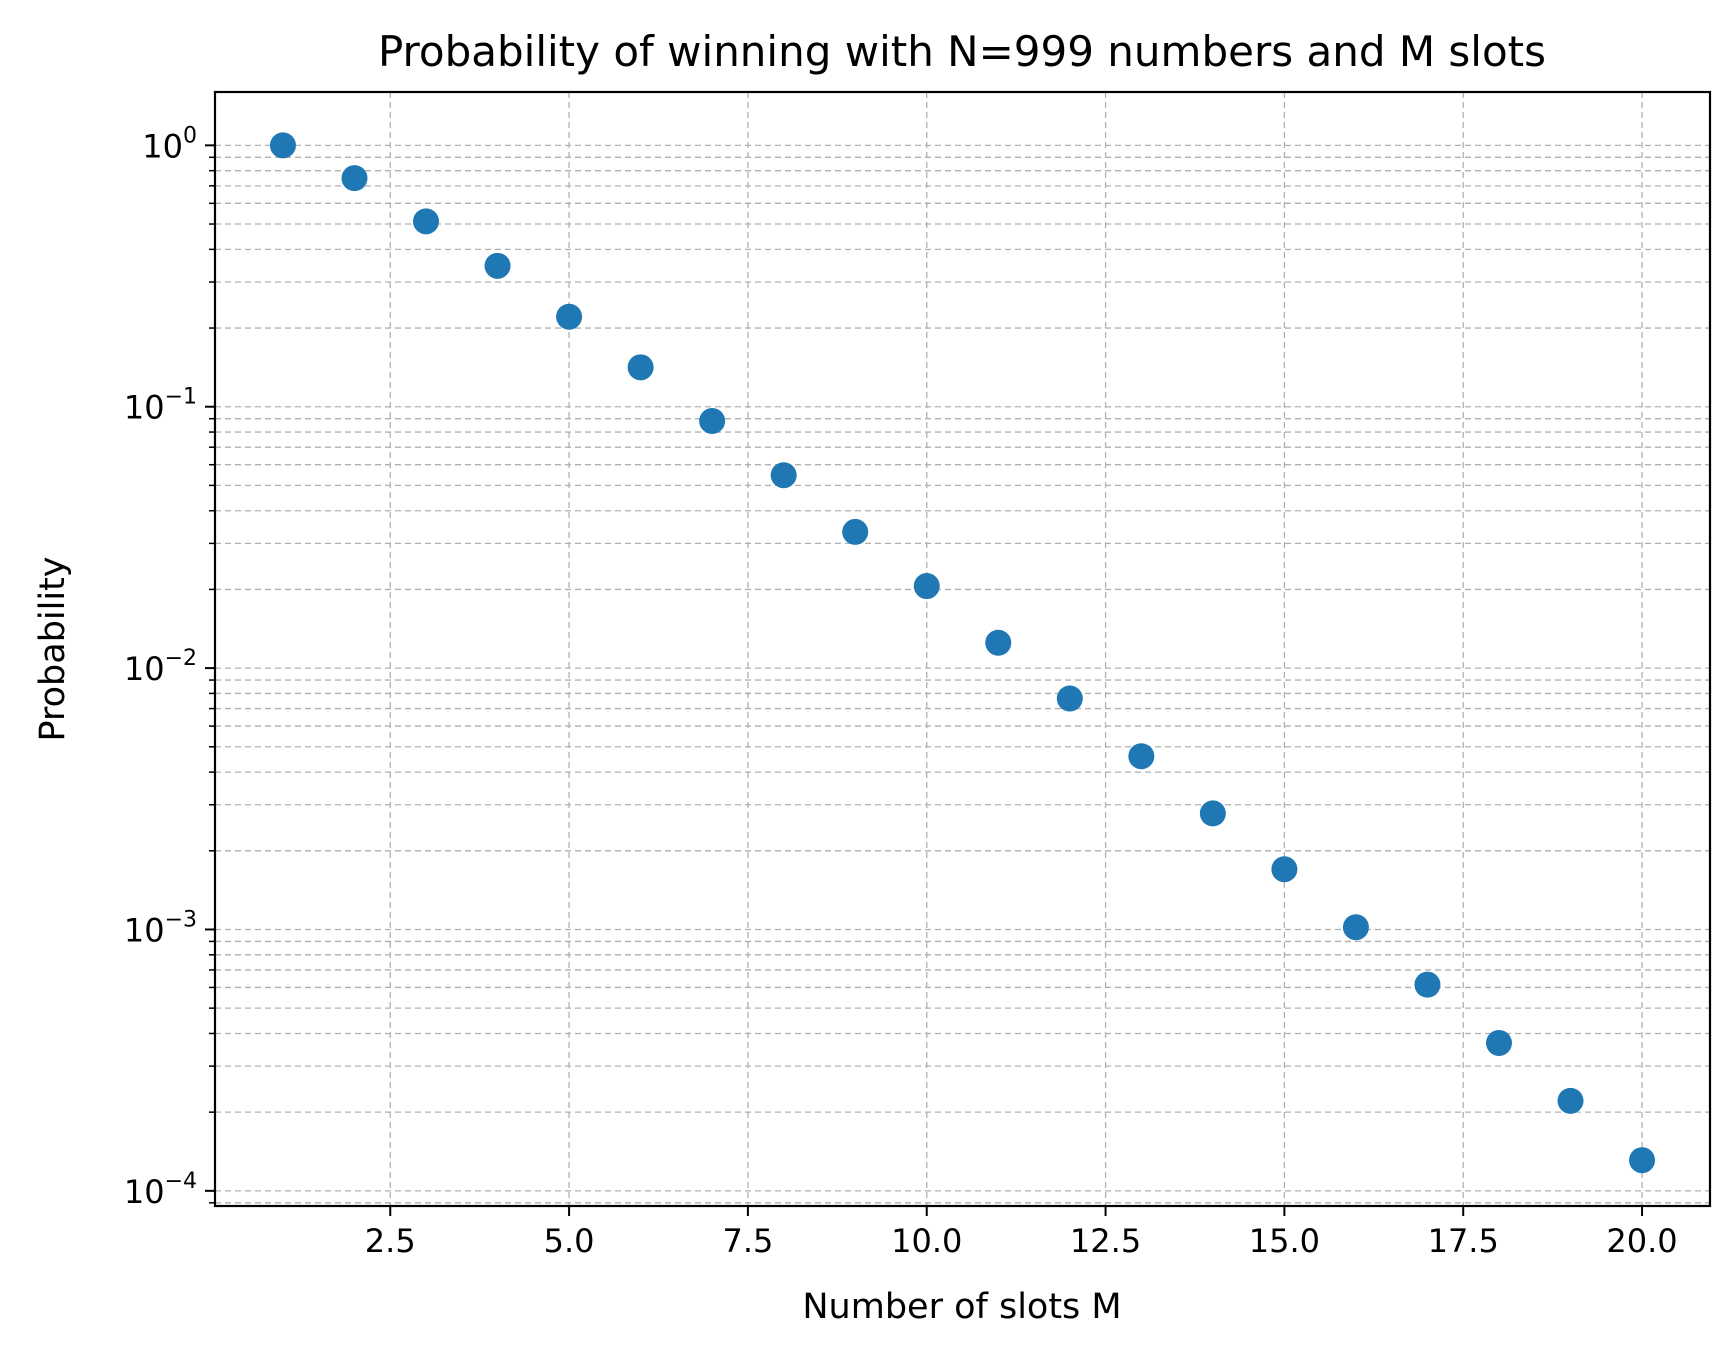 This screenshot has height=1361, width=1732. What do you see at coordinates (390, 1241) in the screenshot?
I see `x-tick-label: 2.5` at bounding box center [390, 1241].